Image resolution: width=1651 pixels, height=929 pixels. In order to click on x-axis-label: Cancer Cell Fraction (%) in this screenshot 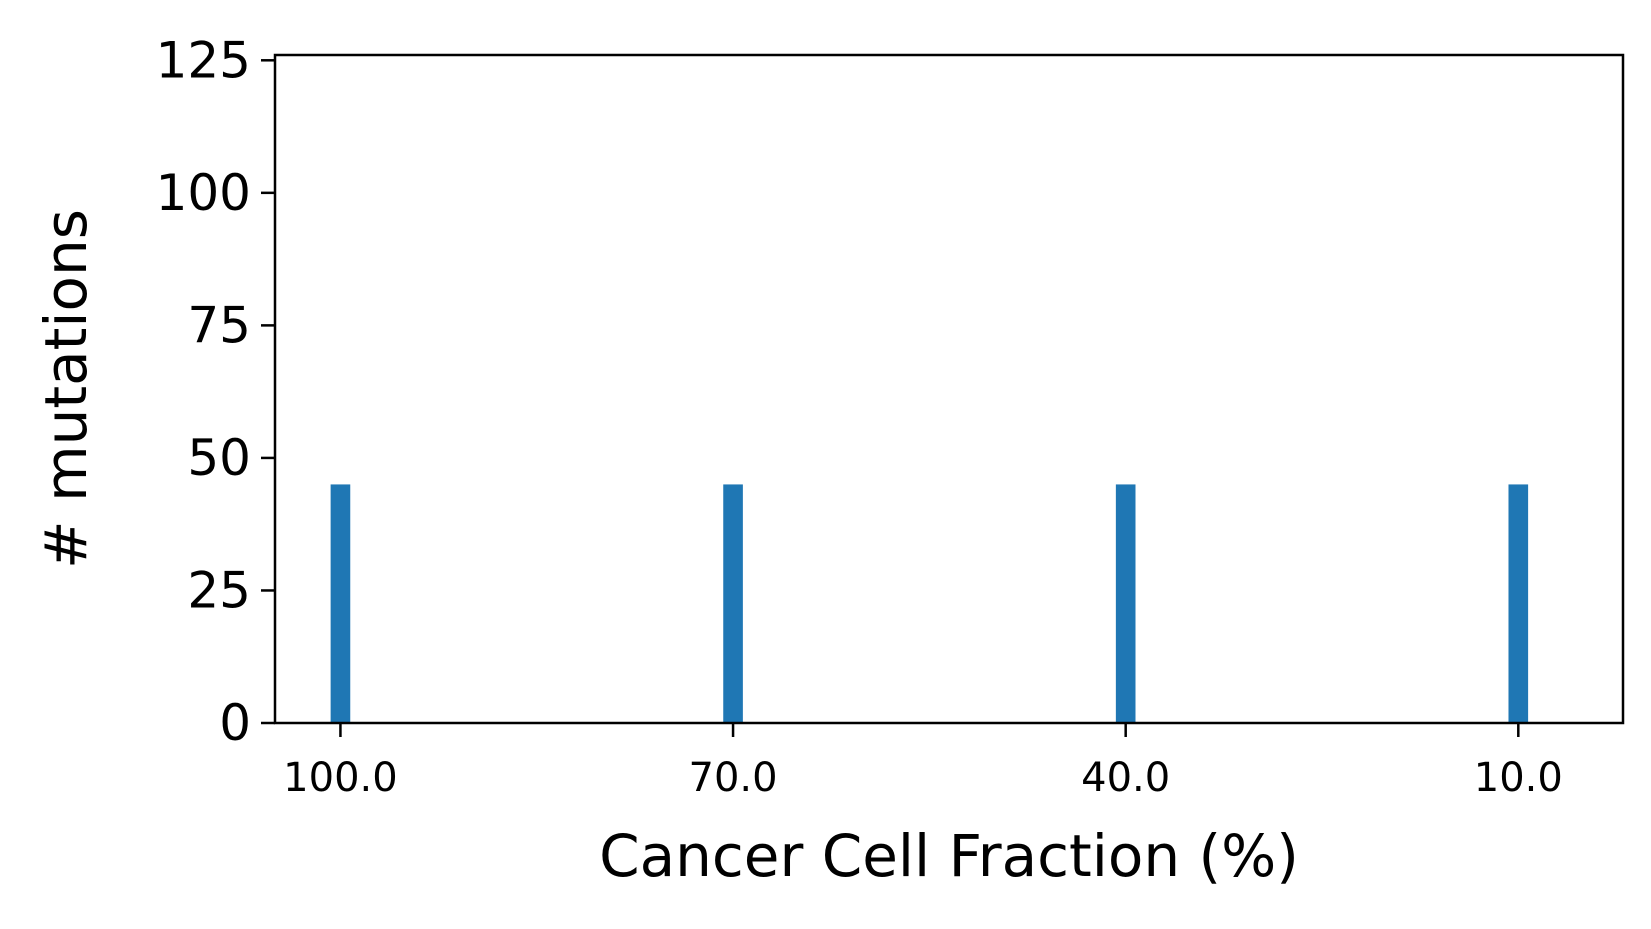, I will do `click(949, 856)`.